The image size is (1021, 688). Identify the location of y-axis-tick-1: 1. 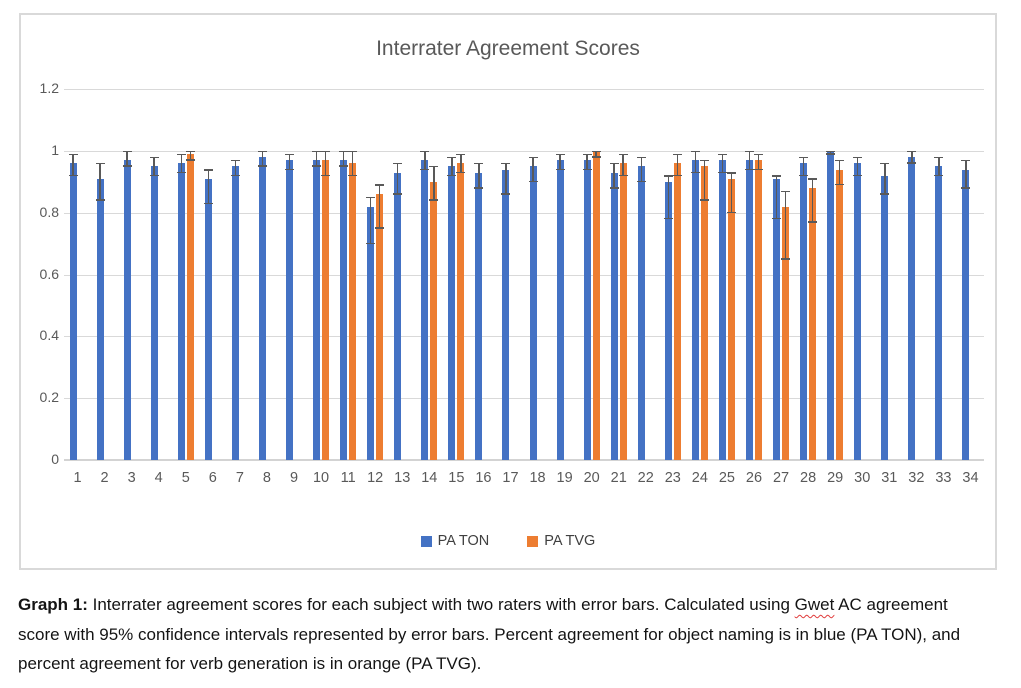
(55, 150).